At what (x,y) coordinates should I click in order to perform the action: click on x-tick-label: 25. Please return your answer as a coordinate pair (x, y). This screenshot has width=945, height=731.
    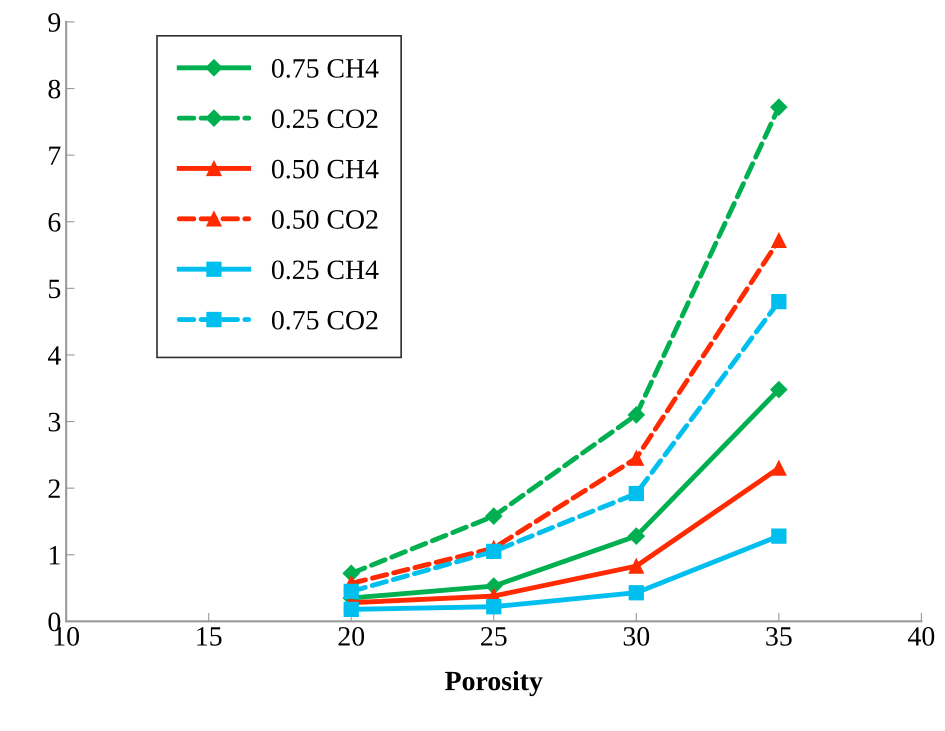
    Looking at the image, I should click on (494, 636).